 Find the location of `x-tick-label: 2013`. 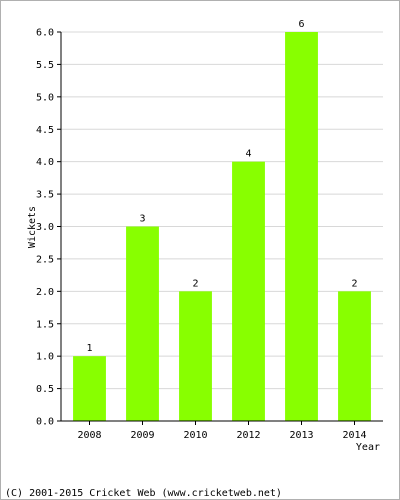

x-tick-label: 2013 is located at coordinates (301, 435).